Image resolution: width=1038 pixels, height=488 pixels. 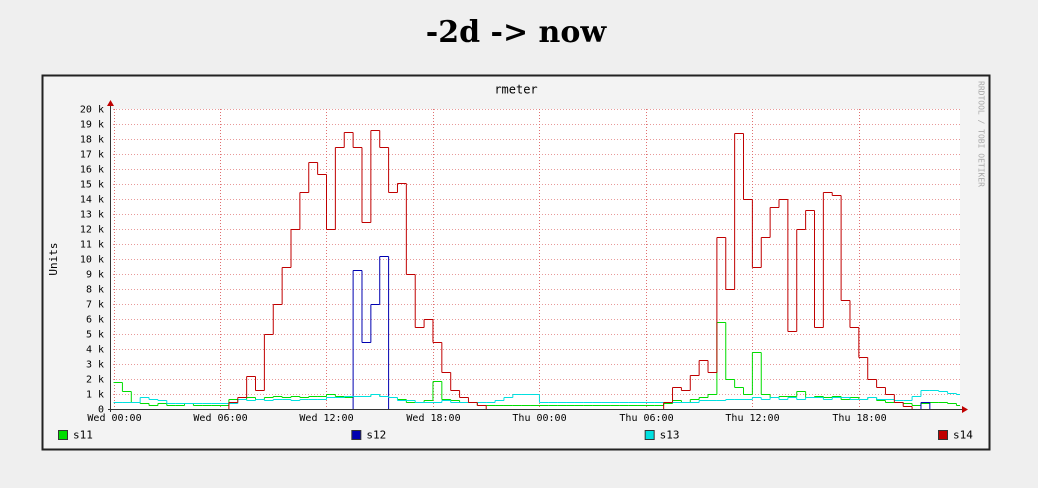 What do you see at coordinates (670, 435) in the screenshot?
I see `legend-label: s13` at bounding box center [670, 435].